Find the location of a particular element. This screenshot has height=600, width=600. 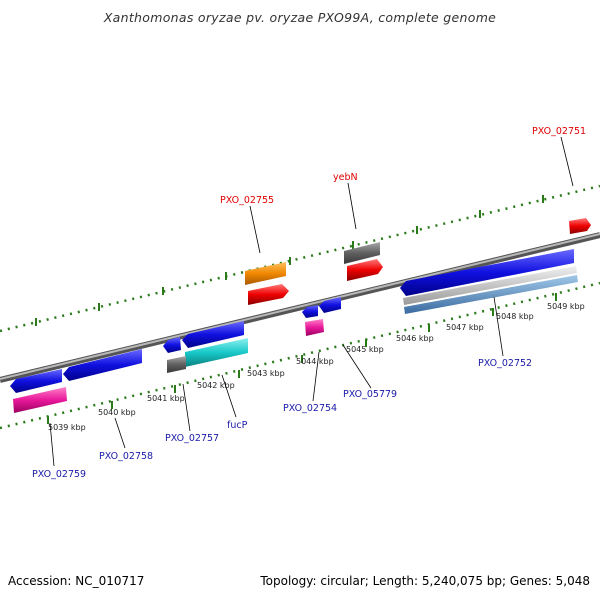

kbp-label-5041: 5041 kbp is located at coordinates (166, 398).